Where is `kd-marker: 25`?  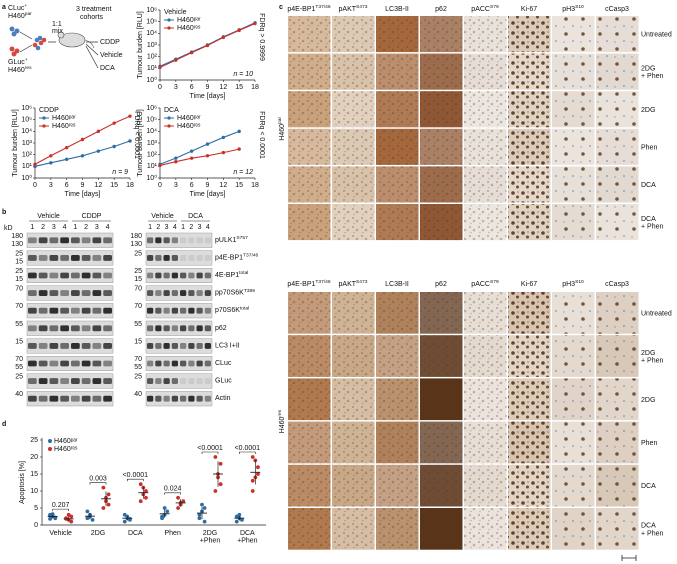
kd-marker: 25 is located at coordinates (138, 271).